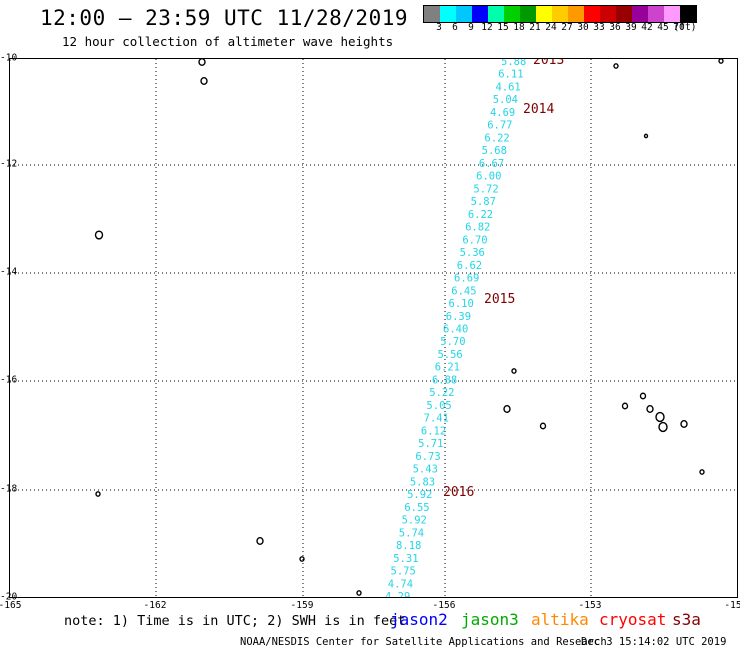 This screenshot has width=740, height=650. Describe the element at coordinates (9, 164) in the screenshot. I see `y-axis-tick-label: -12` at that location.